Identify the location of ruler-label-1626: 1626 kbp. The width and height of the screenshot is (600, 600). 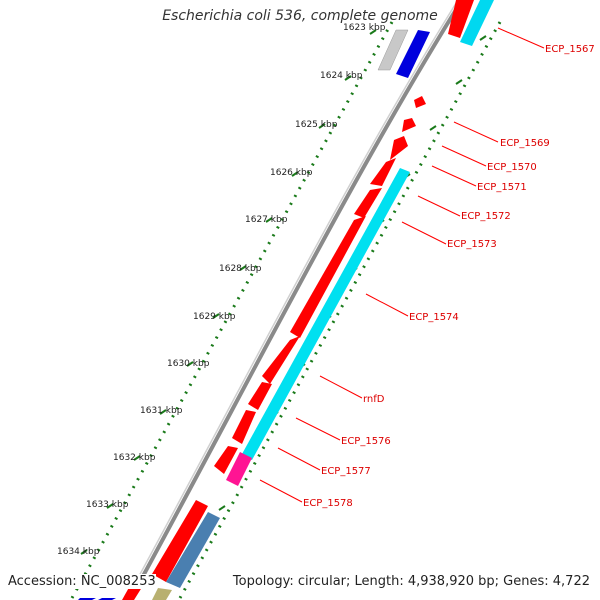
(291, 173).